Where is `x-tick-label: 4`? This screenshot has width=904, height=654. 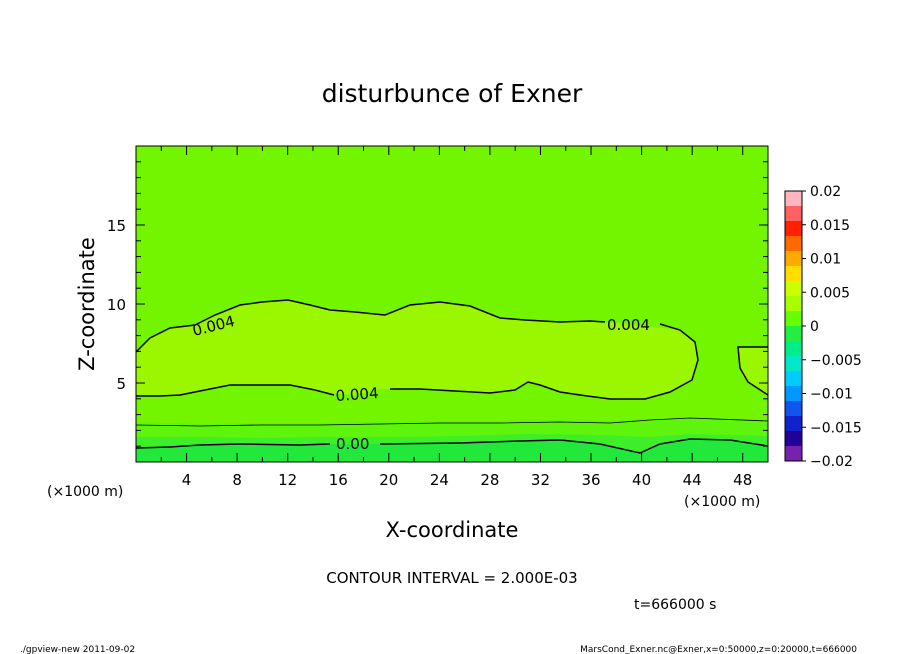
x-tick-label: 4 is located at coordinates (187, 480).